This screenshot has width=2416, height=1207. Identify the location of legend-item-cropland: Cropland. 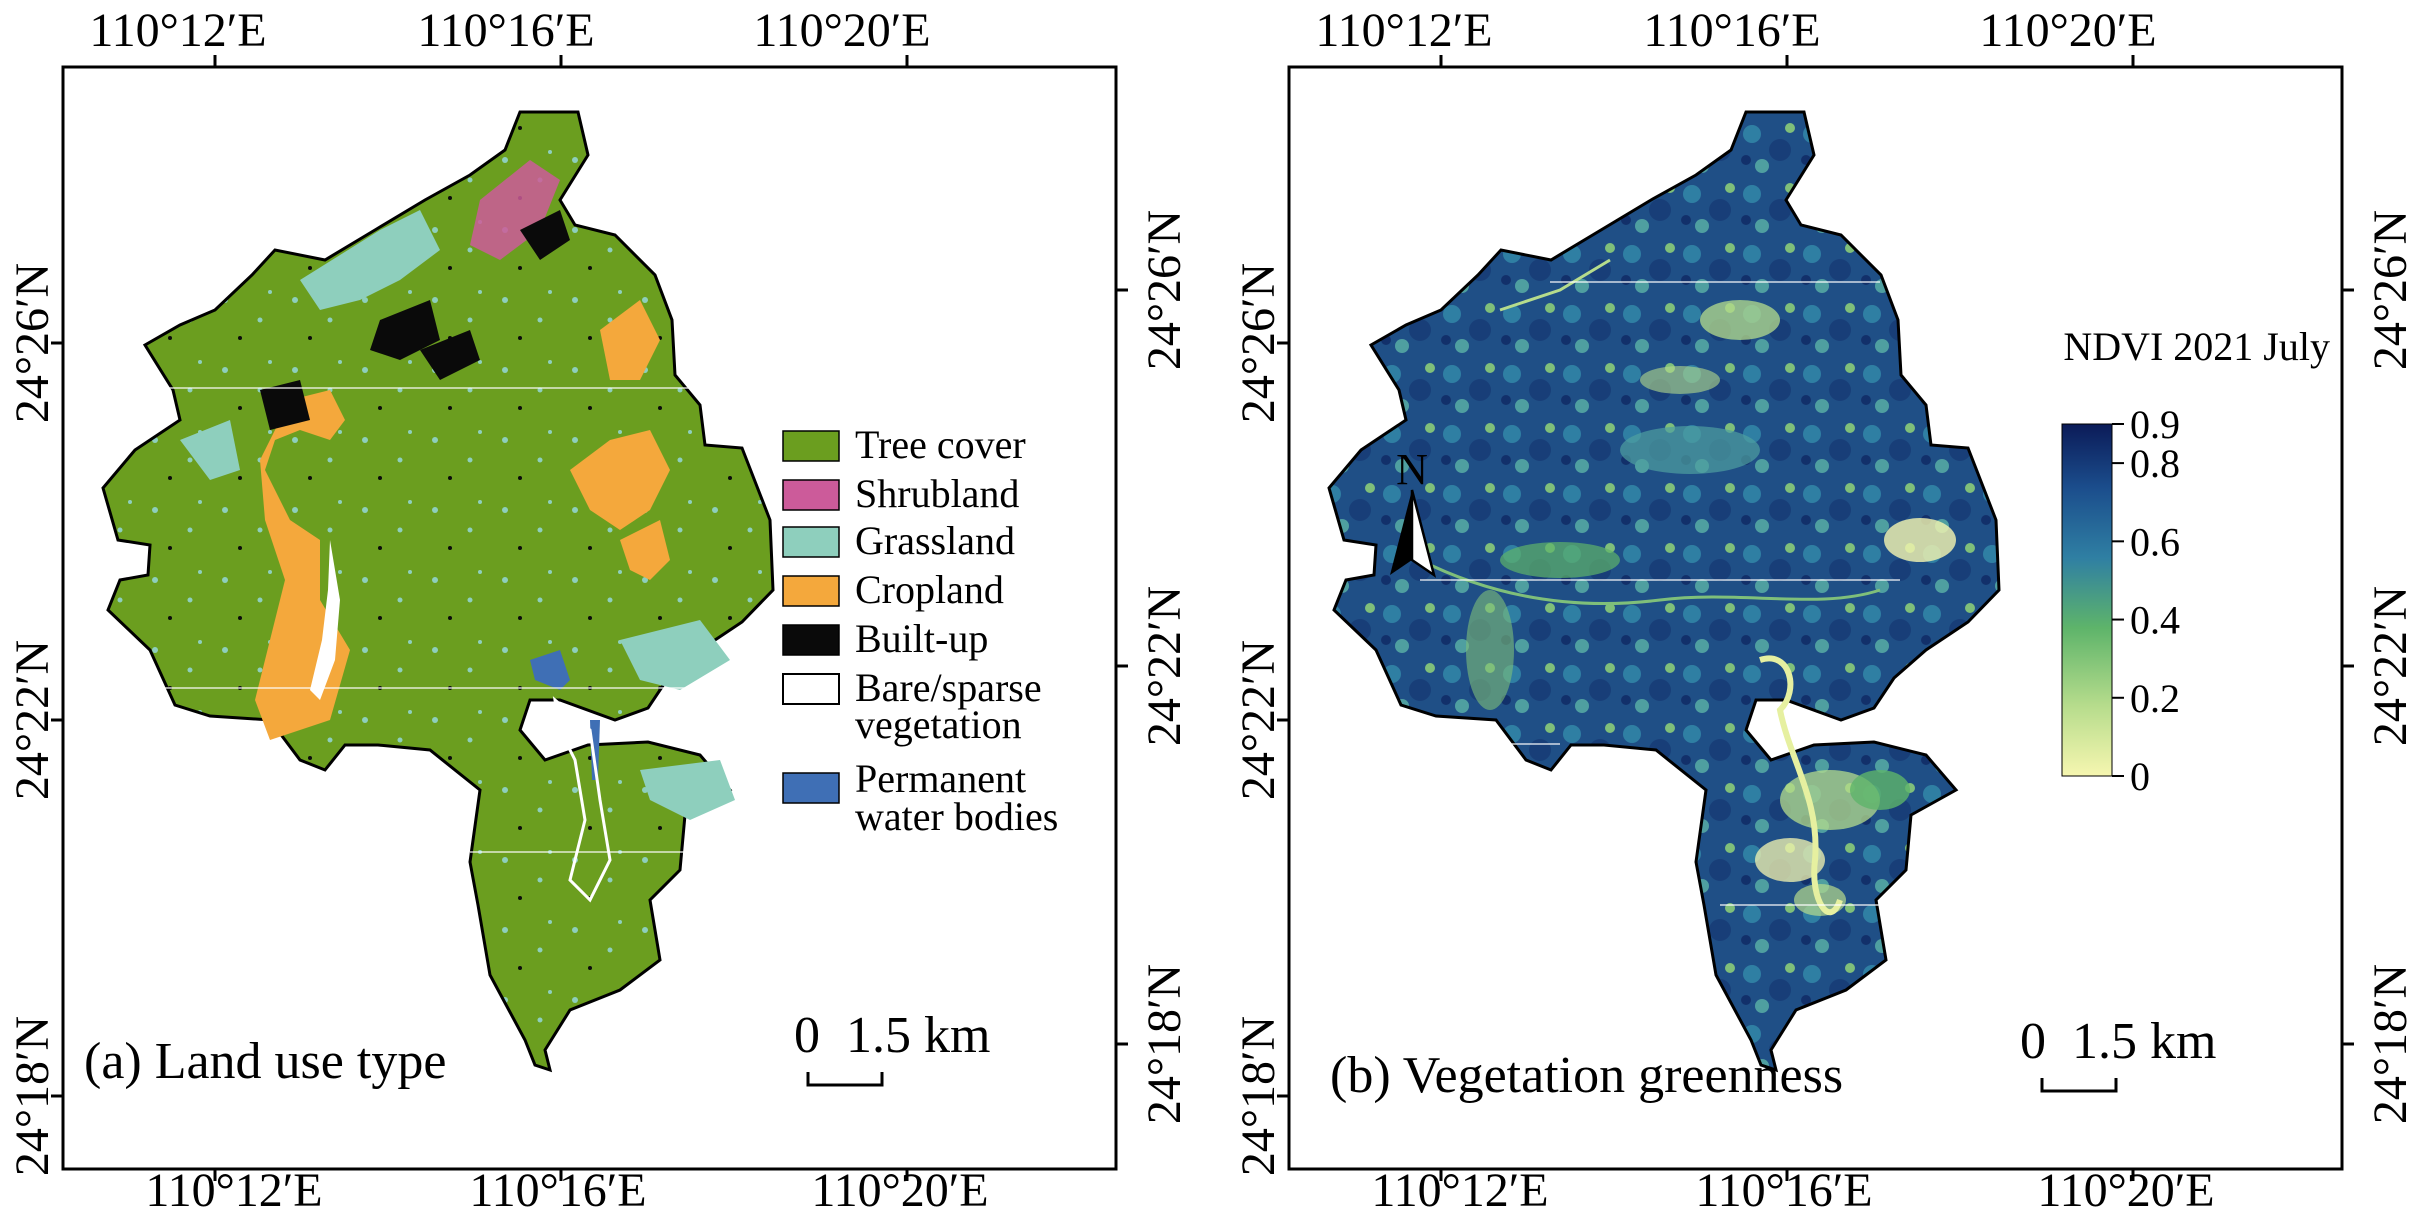
(893, 589).